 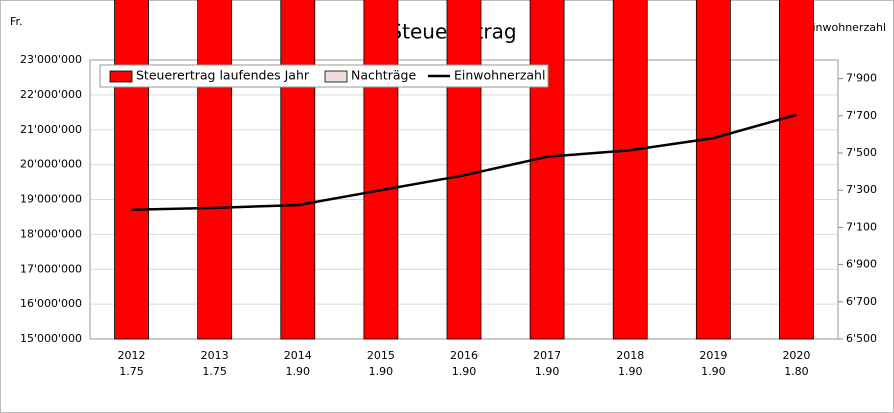 What do you see at coordinates (796, 355) in the screenshot?
I see `x-tick-label: 2020` at bounding box center [796, 355].